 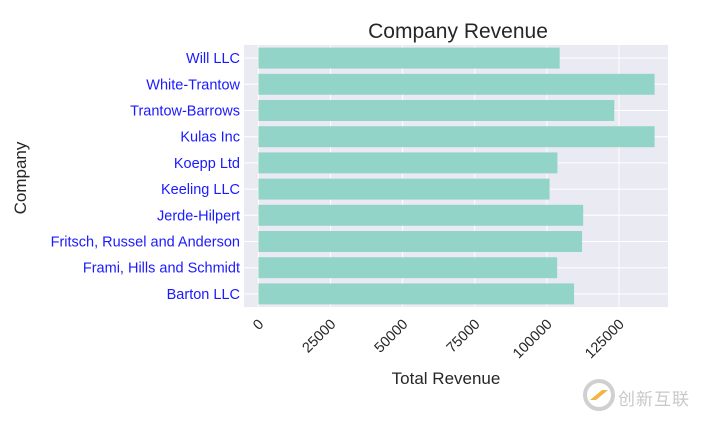 I want to click on category-label: Barton LLC, so click(x=203, y=295).